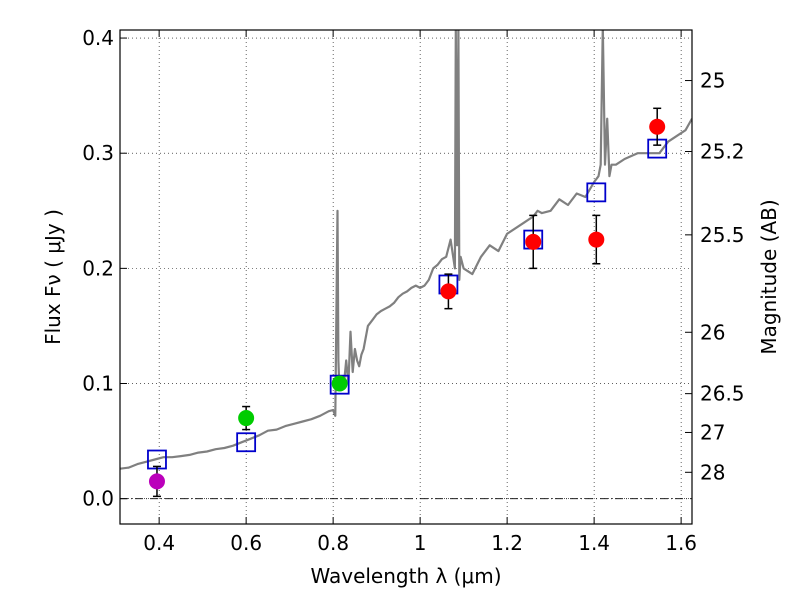 The width and height of the screenshot is (800, 600). I want to click on y2-axis-ticks: 25 25.2 25.5 26 26.5 27 28, so click(715, 276).